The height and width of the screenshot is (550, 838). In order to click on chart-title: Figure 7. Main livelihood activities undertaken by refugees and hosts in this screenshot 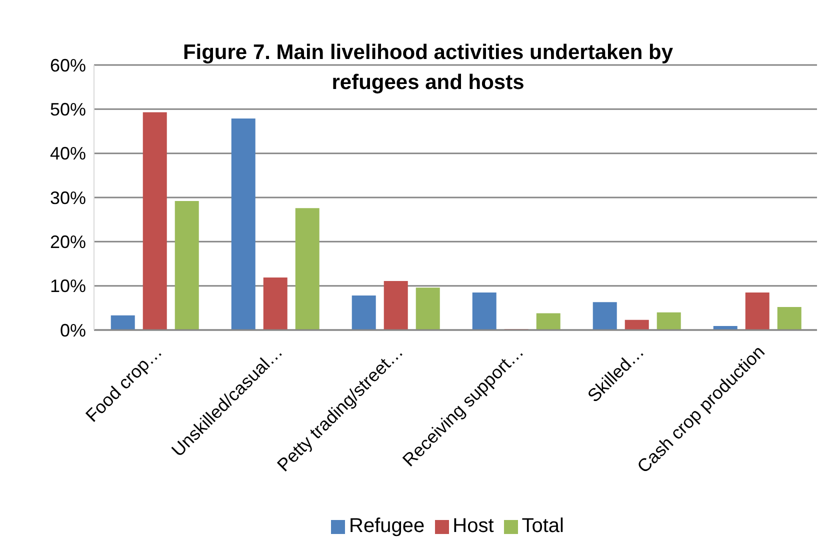, I will do `click(428, 68)`.